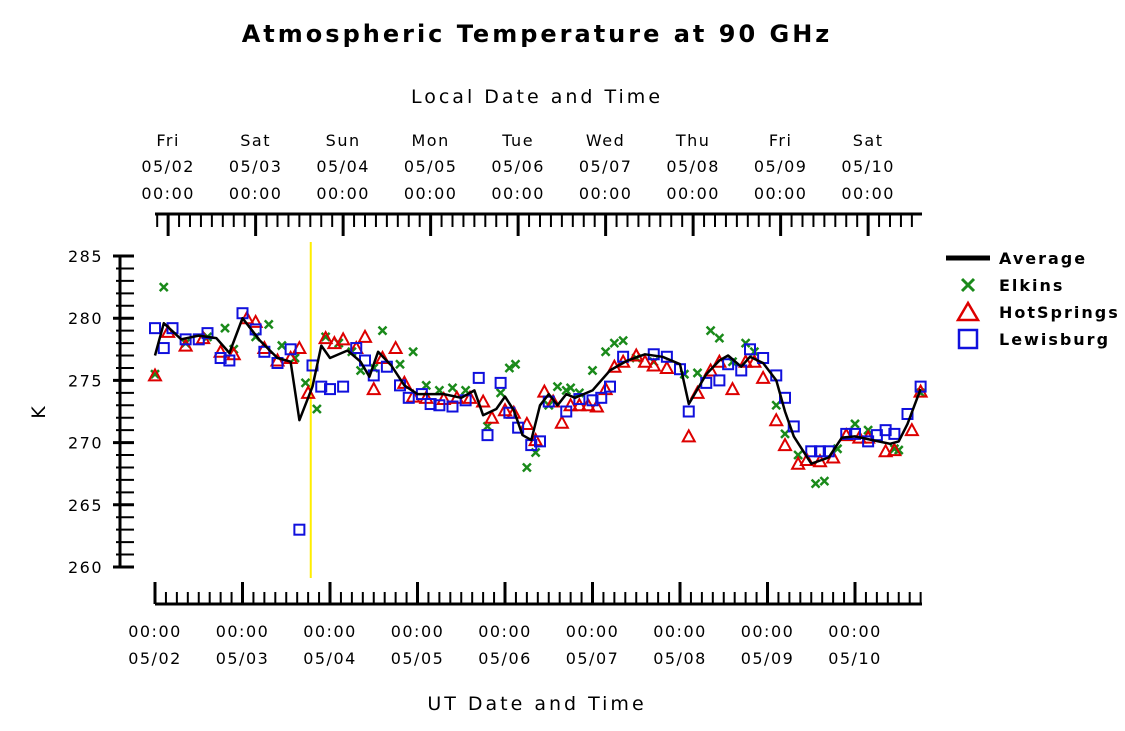 This screenshot has height=731, width=1125. What do you see at coordinates (255, 140) in the screenshot?
I see `top-tick-day: Sat` at bounding box center [255, 140].